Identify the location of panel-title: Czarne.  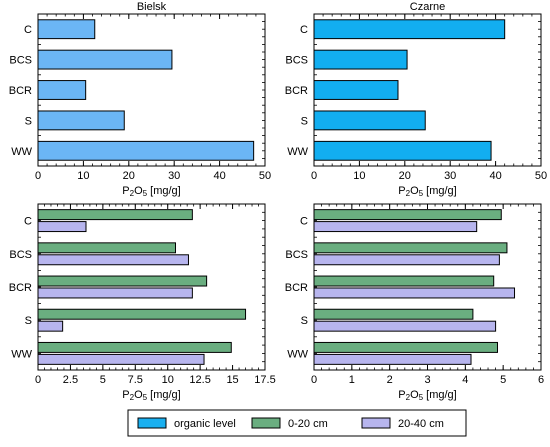
(427, 7).